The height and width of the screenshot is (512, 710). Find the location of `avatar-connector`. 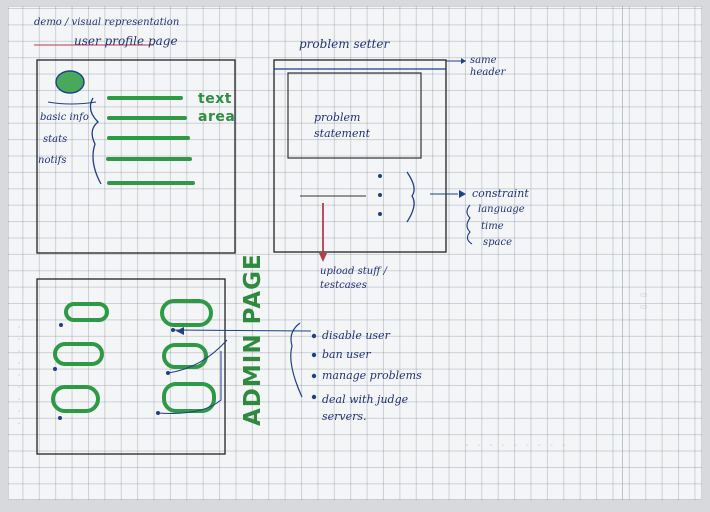

avatar-connector is located at coordinates (72, 103).